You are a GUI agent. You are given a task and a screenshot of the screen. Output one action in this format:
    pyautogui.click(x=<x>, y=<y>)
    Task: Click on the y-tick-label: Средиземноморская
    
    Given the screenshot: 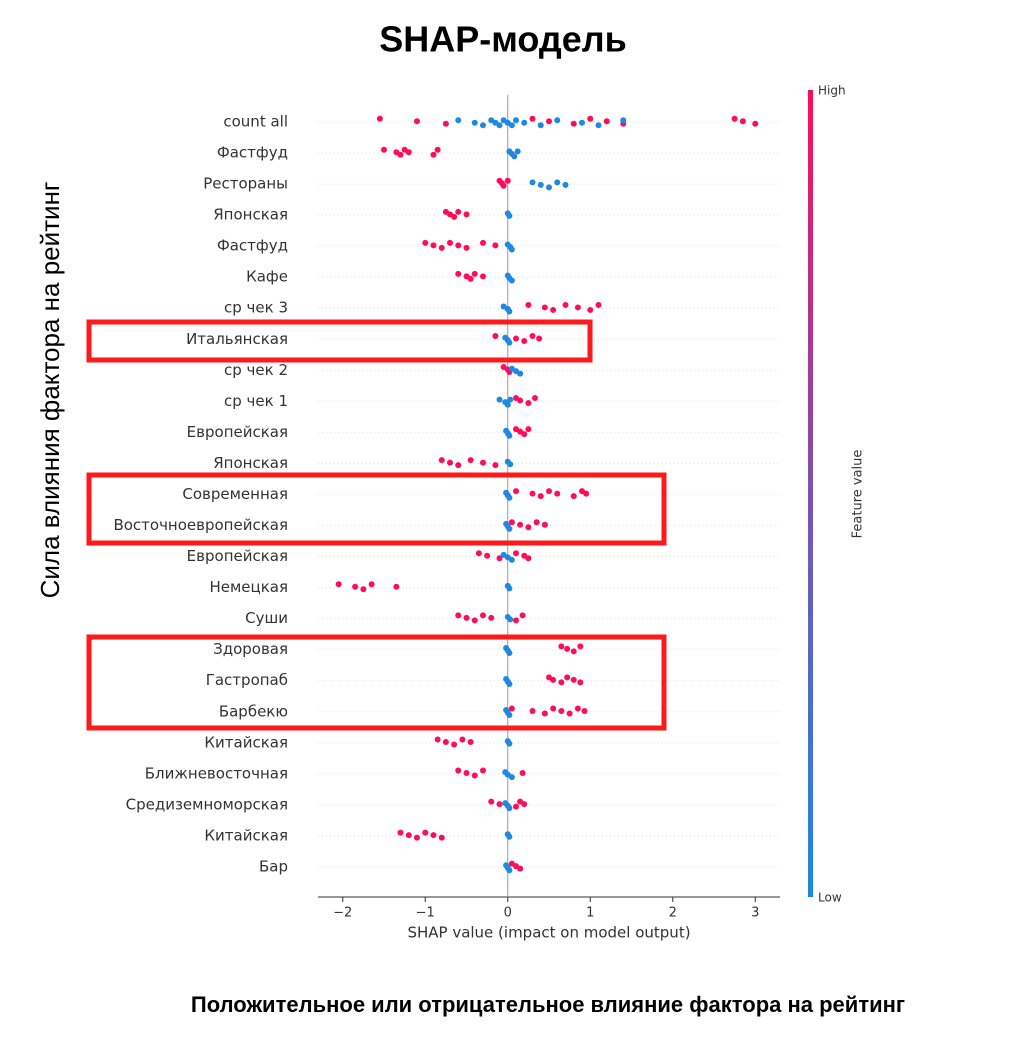 What is the action you would take?
    pyautogui.click(x=207, y=804)
    